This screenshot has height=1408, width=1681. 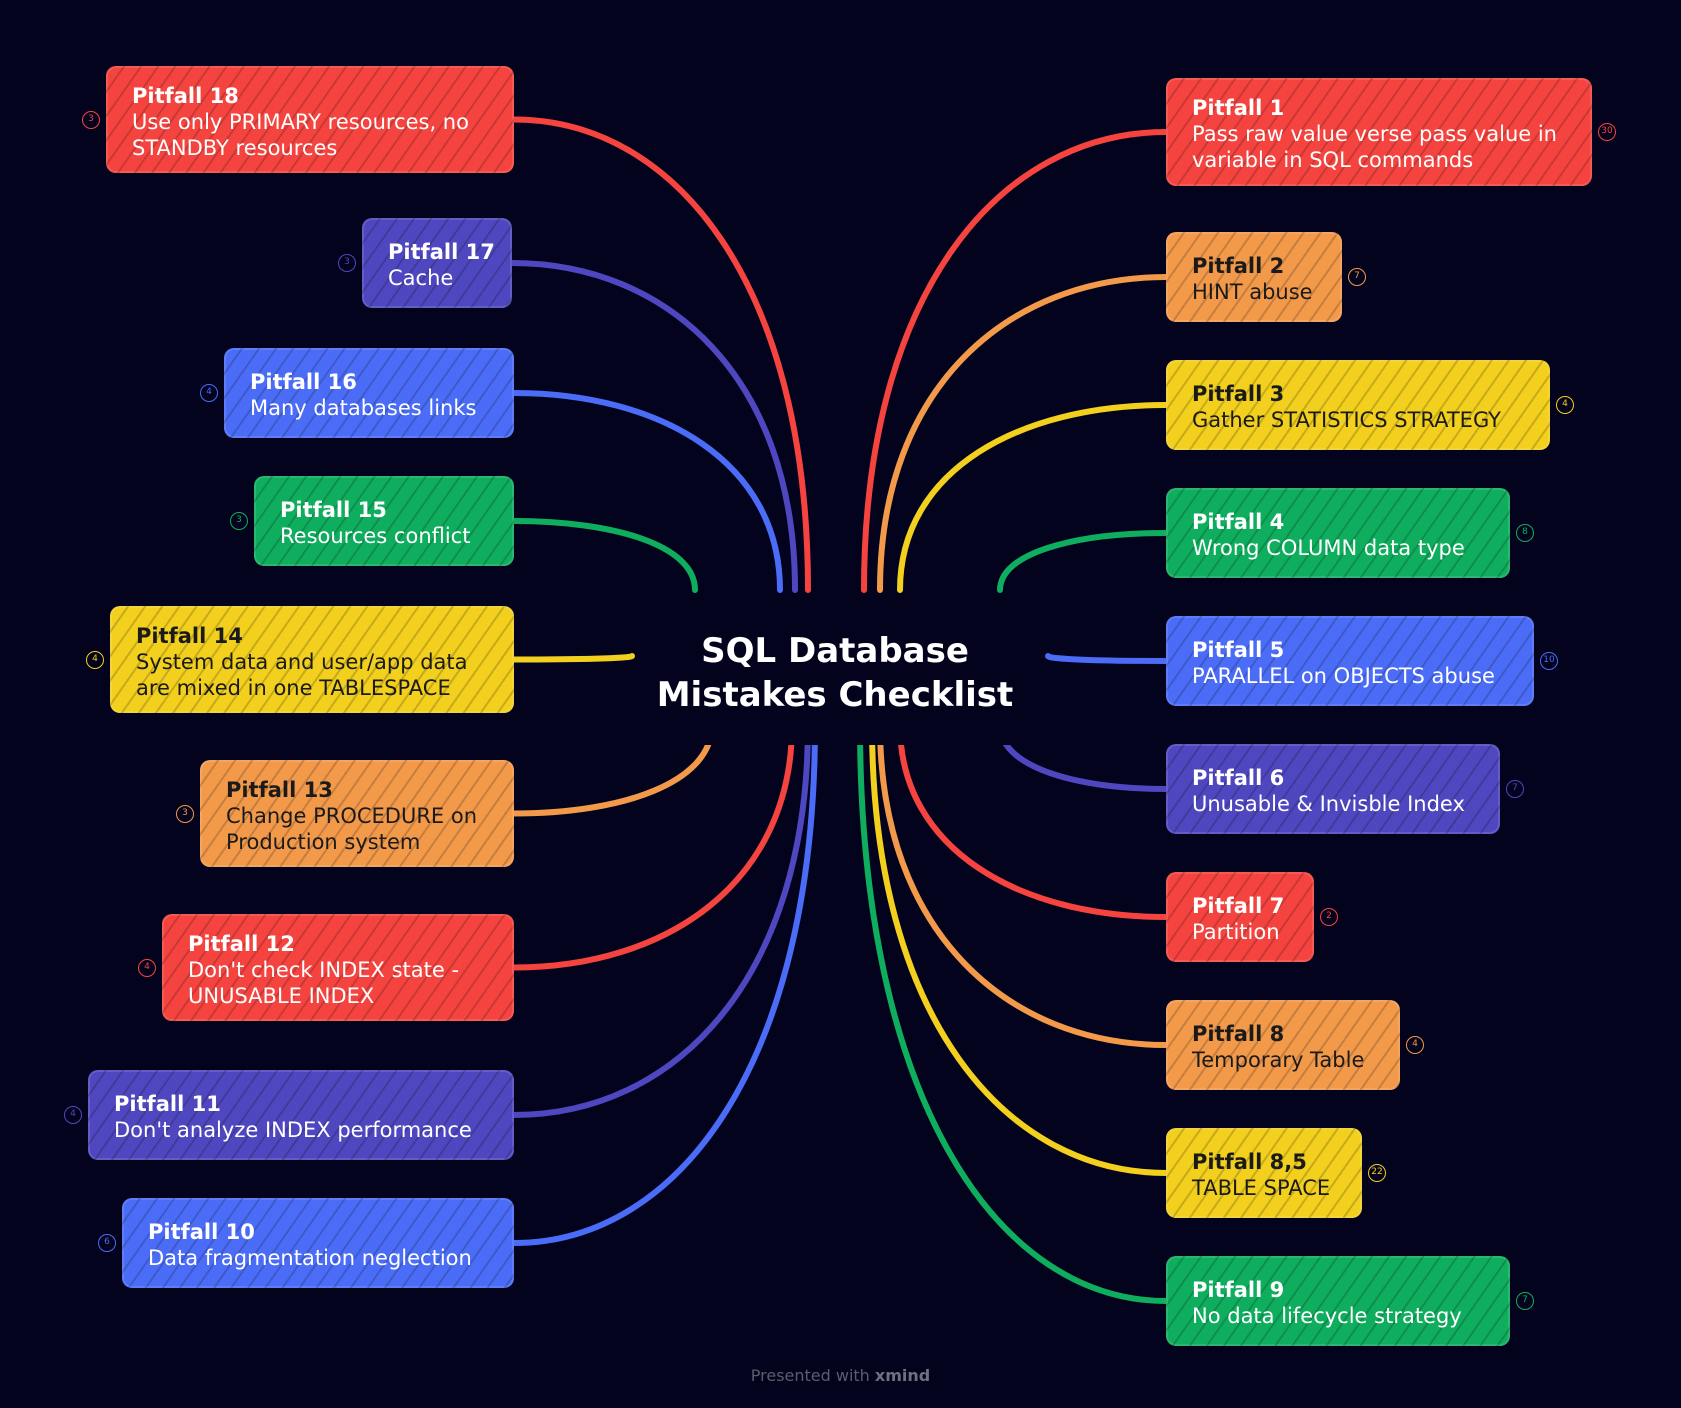 I want to click on pitfall-topic: Pitfall 5 PARALLEL on OBJECTS abuse, so click(x=1350, y=661).